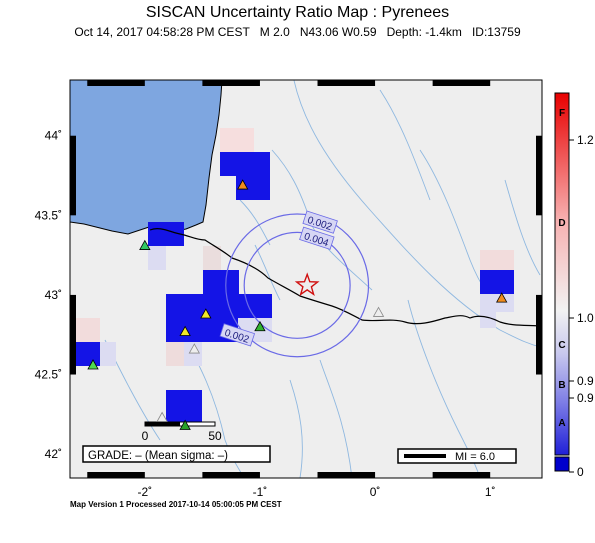 The width and height of the screenshot is (595, 543). I want to click on colorbar-value: 1.2, so click(585, 140).